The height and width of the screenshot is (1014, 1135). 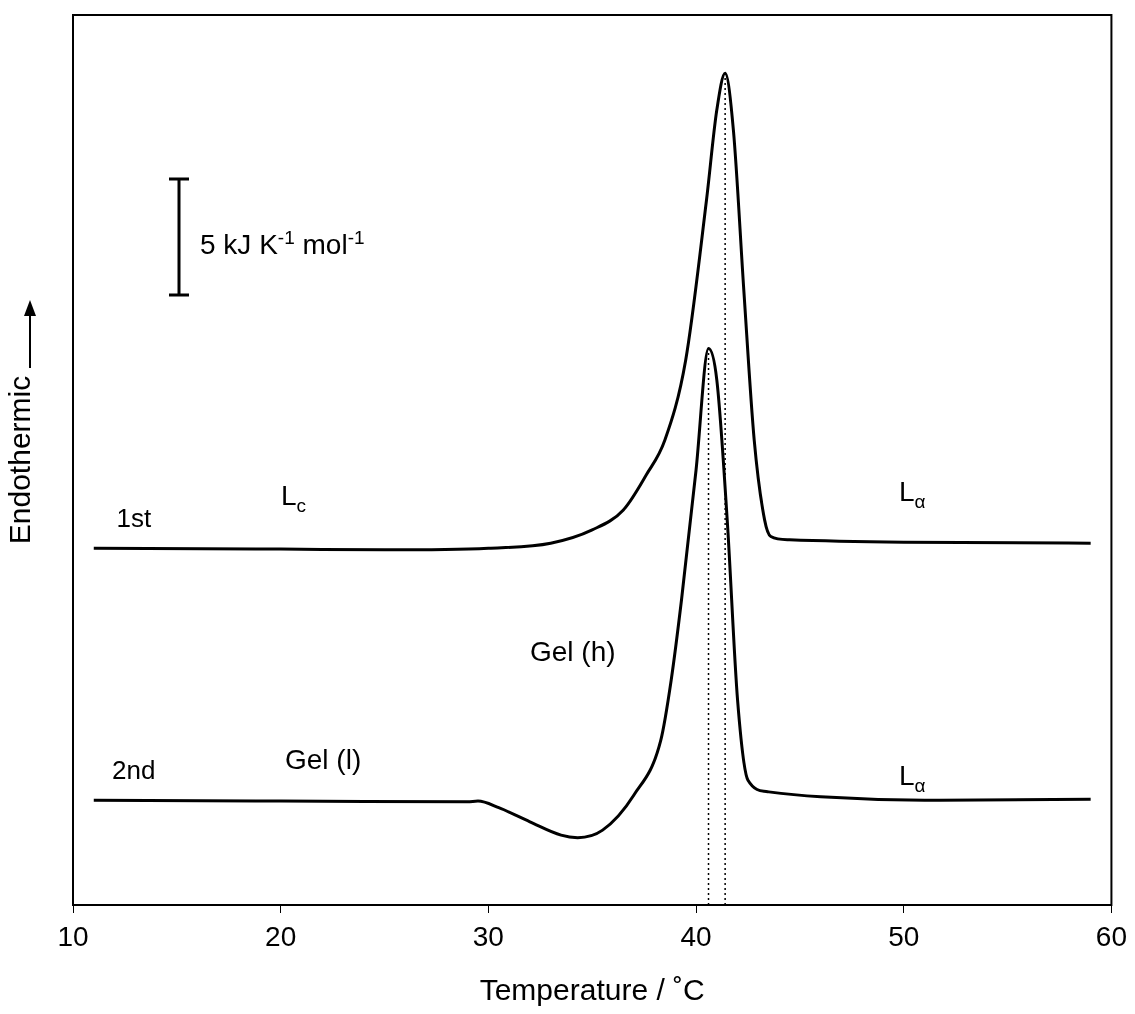 I want to click on x-tick-label: 10, so click(x=73, y=936).